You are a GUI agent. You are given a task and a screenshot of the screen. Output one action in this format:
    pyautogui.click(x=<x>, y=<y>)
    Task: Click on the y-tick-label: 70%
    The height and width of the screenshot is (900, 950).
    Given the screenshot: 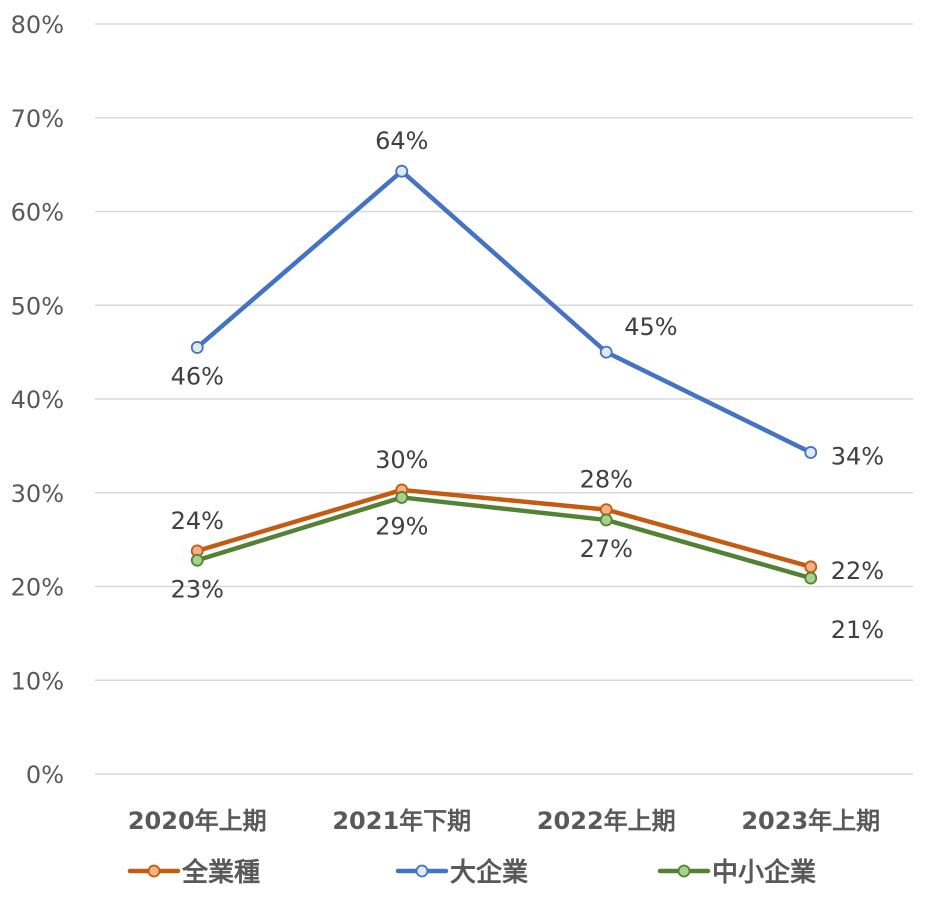 What is the action you would take?
    pyautogui.click(x=37, y=119)
    